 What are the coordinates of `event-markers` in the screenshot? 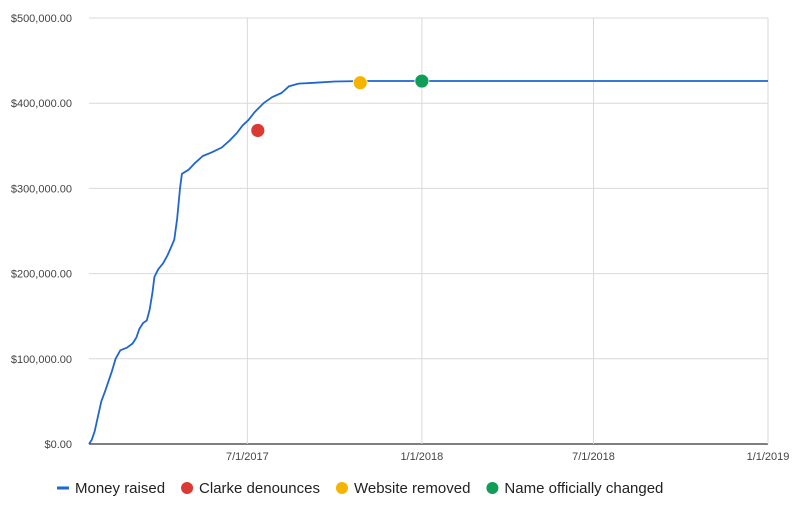 It's located at (340, 105).